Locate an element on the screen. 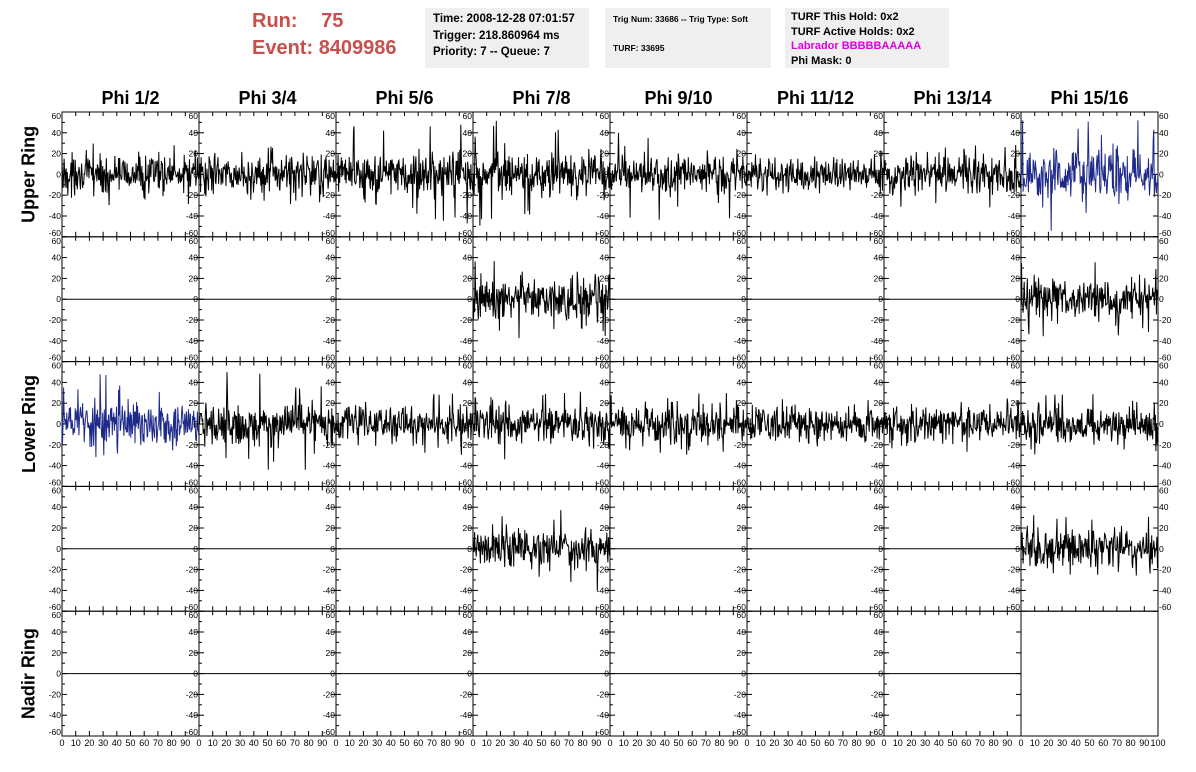 Image resolution: width=1196 pixels, height=772 pixels. x-tick-label: 50 is located at coordinates (815, 743).